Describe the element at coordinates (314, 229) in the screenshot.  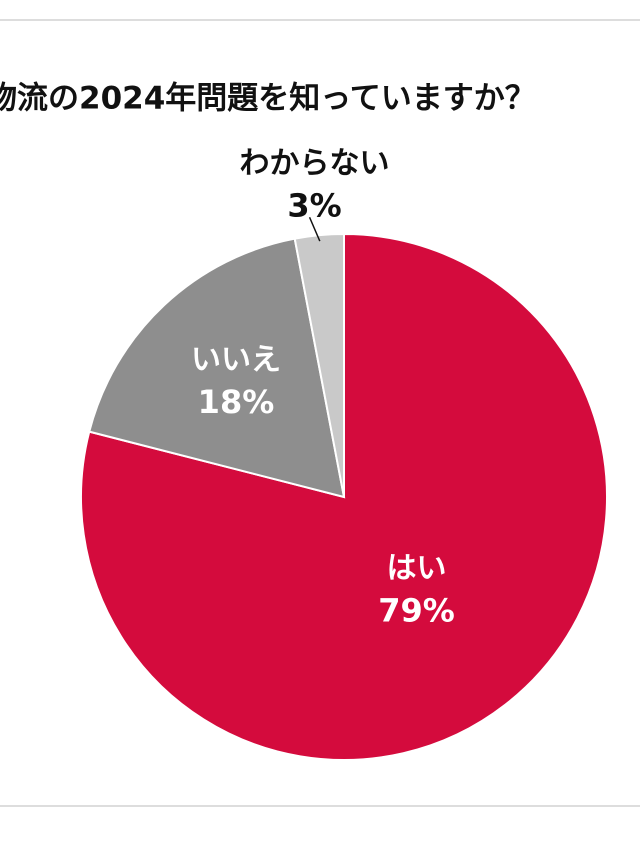
I see `leader-line` at that location.